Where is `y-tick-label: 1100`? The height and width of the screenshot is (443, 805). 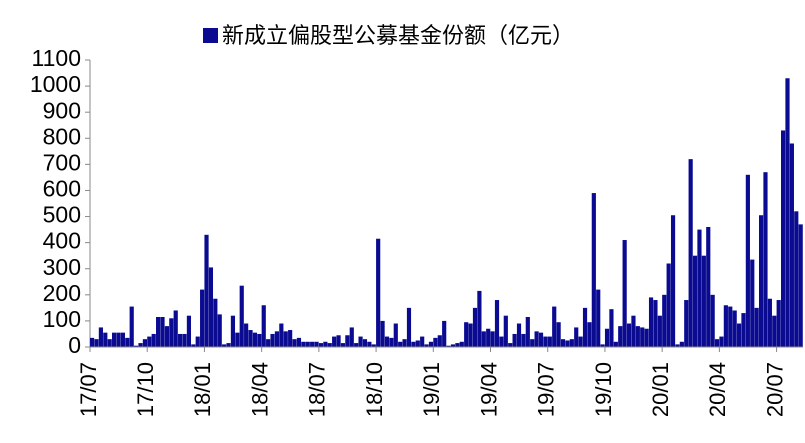 y-tick-label: 1100 is located at coordinates (56, 58).